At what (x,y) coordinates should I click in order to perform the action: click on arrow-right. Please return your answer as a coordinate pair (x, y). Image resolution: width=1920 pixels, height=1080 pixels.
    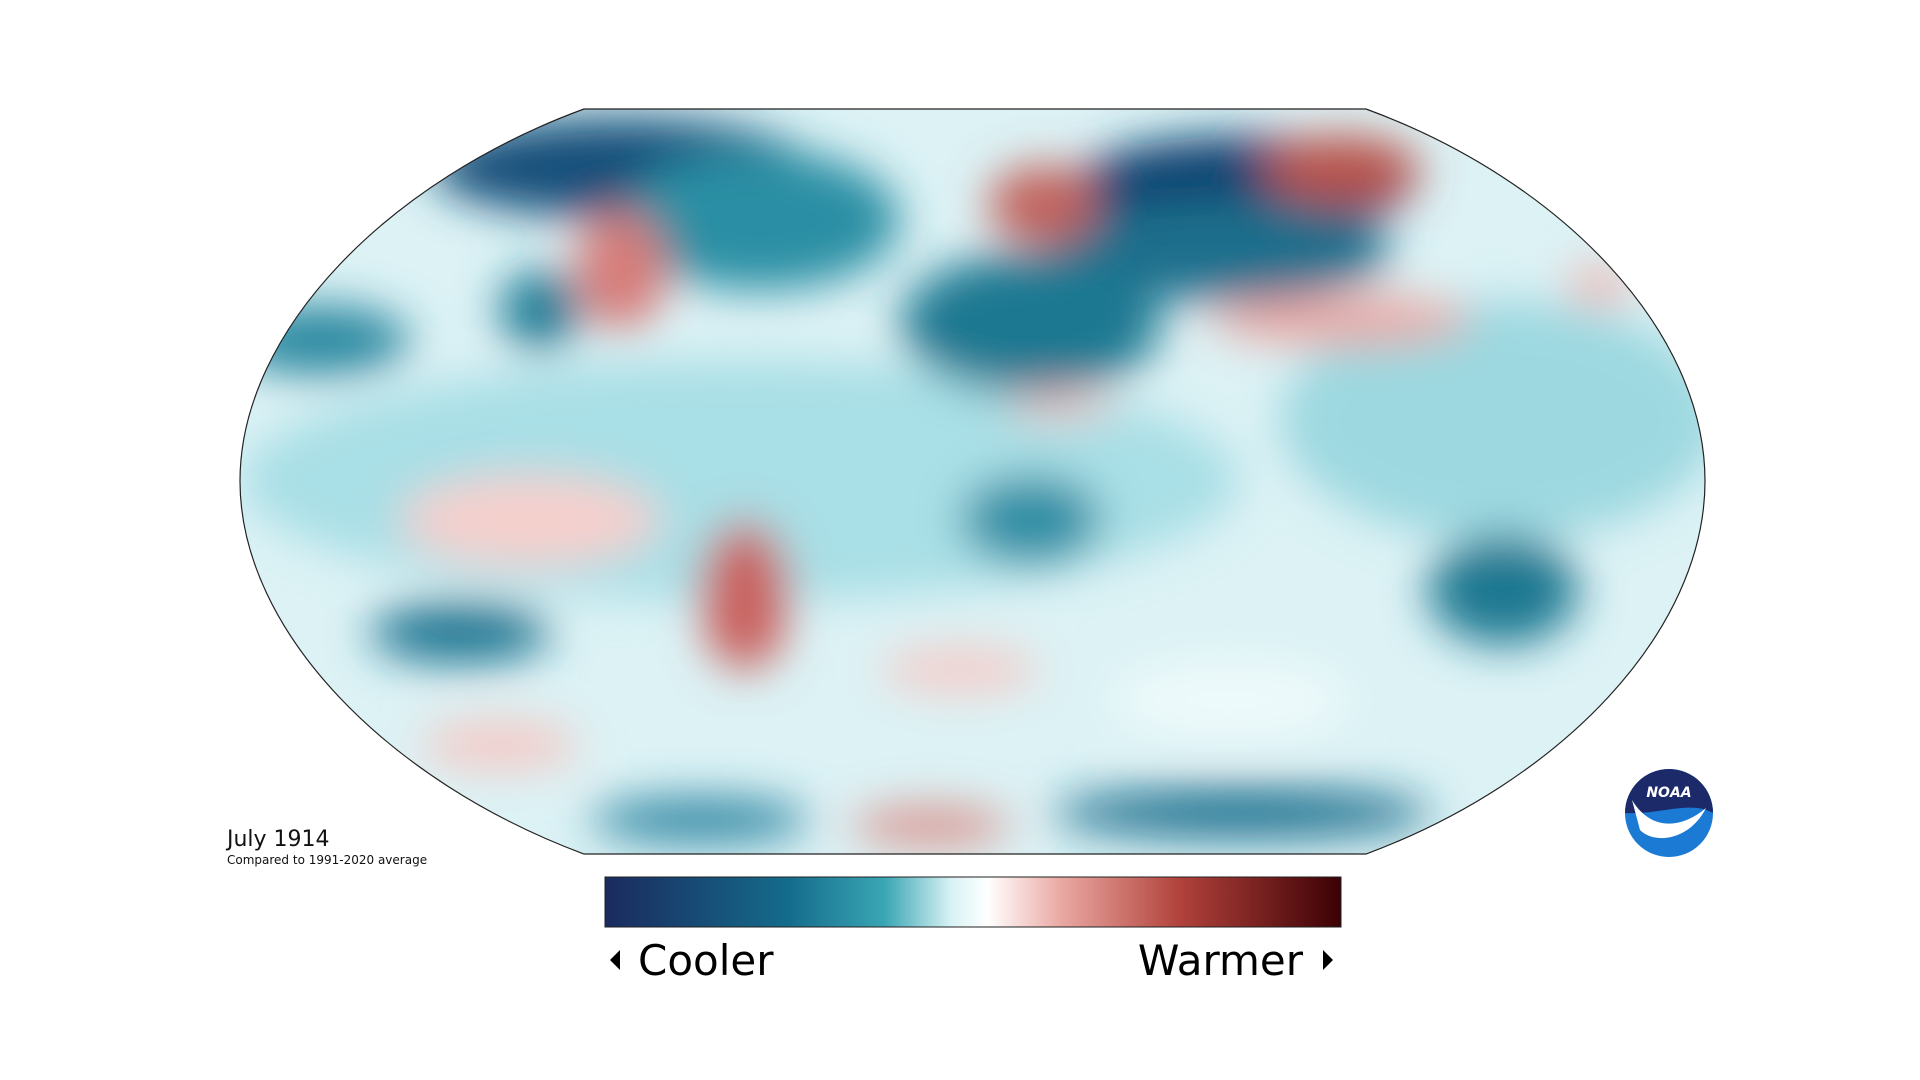
    Looking at the image, I should click on (1328, 960).